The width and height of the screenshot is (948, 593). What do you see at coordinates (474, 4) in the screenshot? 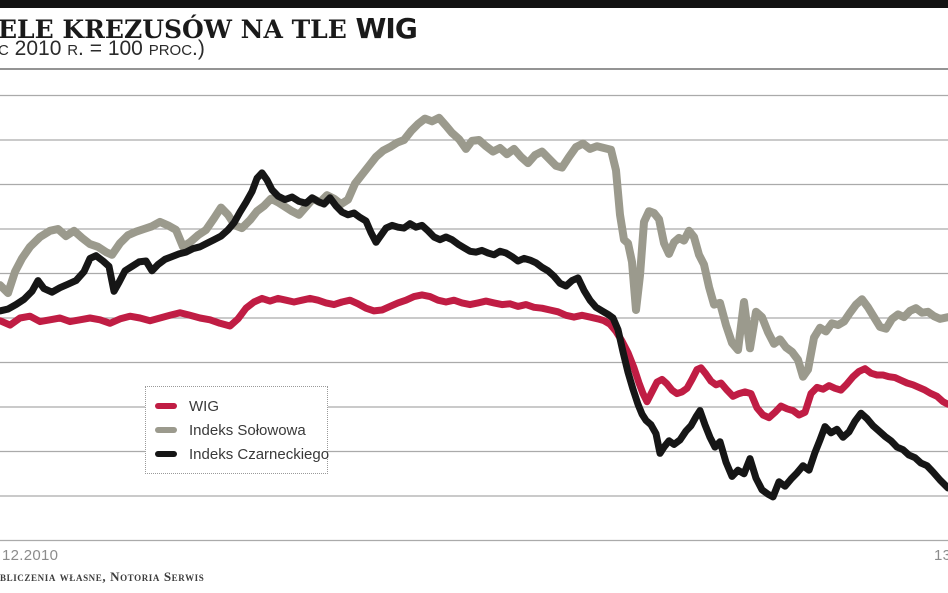
I see `top-accent-bar` at bounding box center [474, 4].